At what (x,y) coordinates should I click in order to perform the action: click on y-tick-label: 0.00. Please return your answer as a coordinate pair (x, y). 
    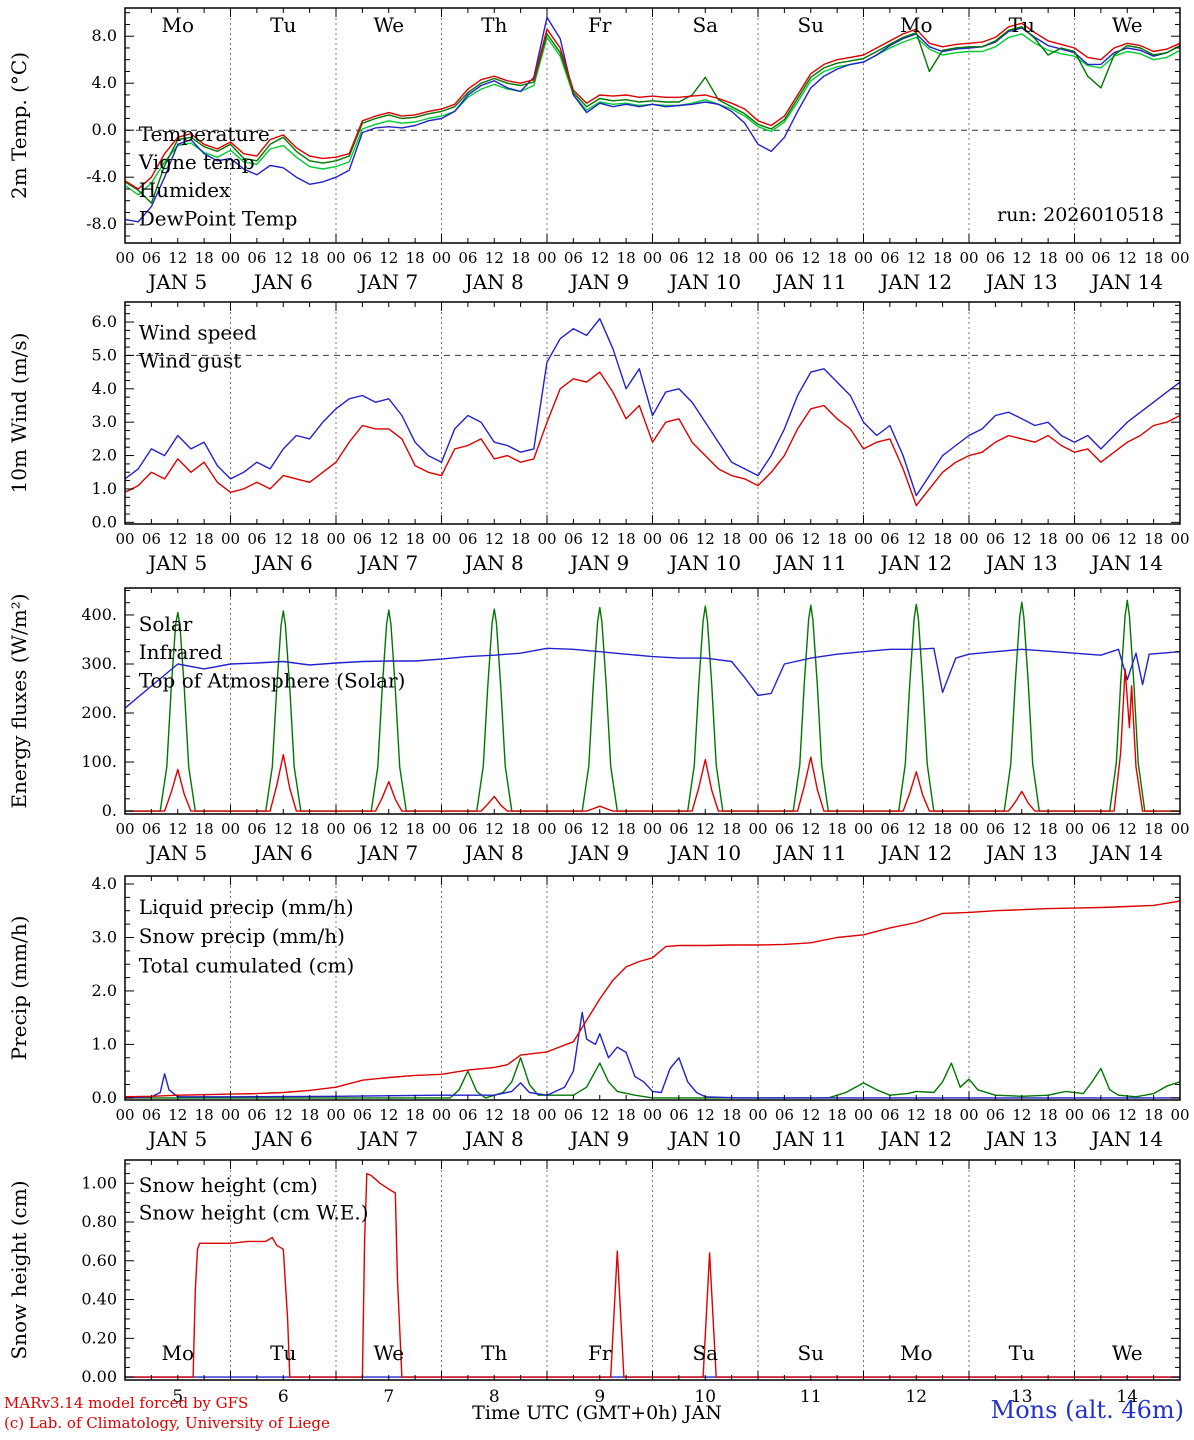
    Looking at the image, I should click on (99, 1376).